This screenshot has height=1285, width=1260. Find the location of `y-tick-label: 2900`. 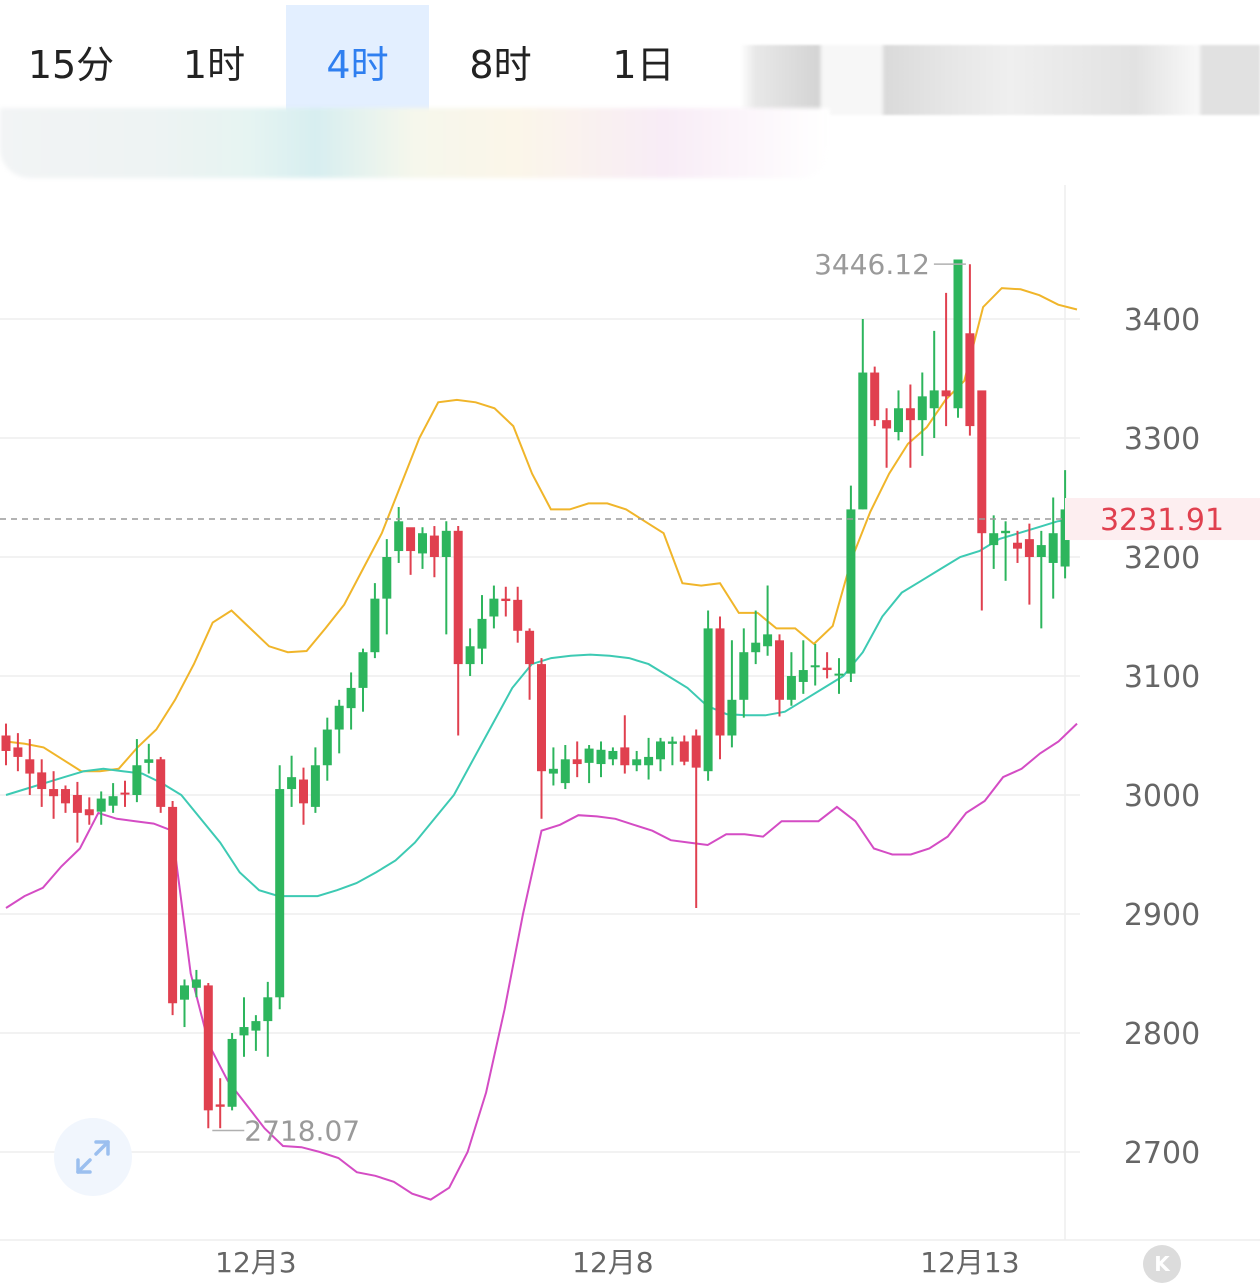

y-tick-label: 2900 is located at coordinates (1162, 915).